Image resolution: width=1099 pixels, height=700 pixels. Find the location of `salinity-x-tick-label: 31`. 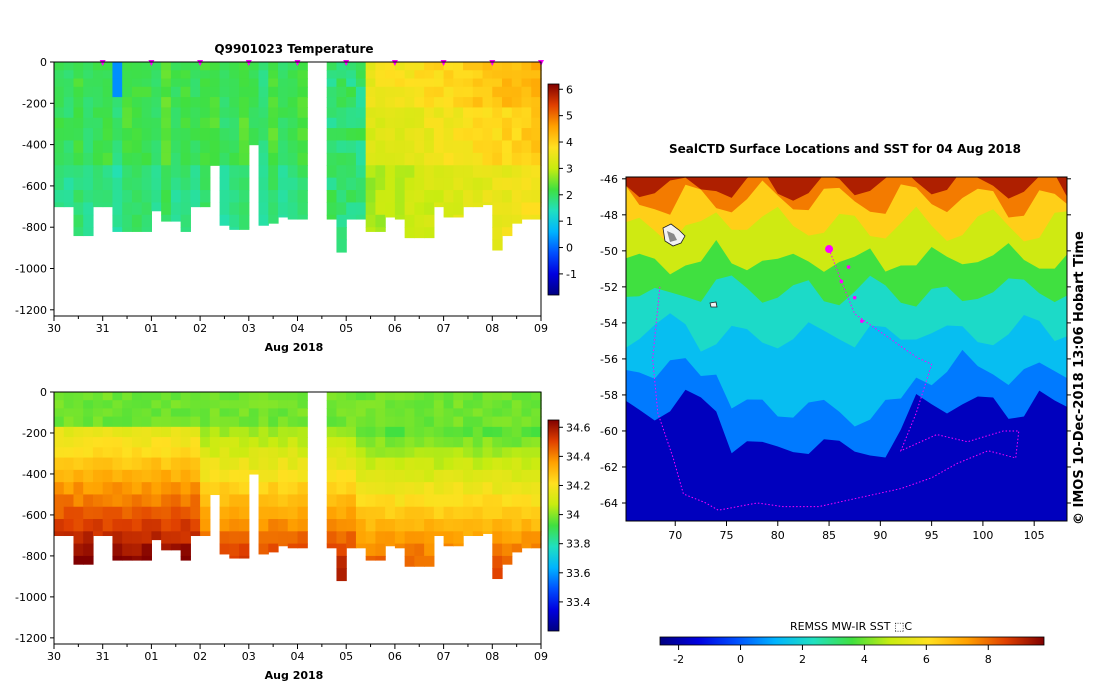

salinity-x-tick-label: 31 is located at coordinates (103, 656).